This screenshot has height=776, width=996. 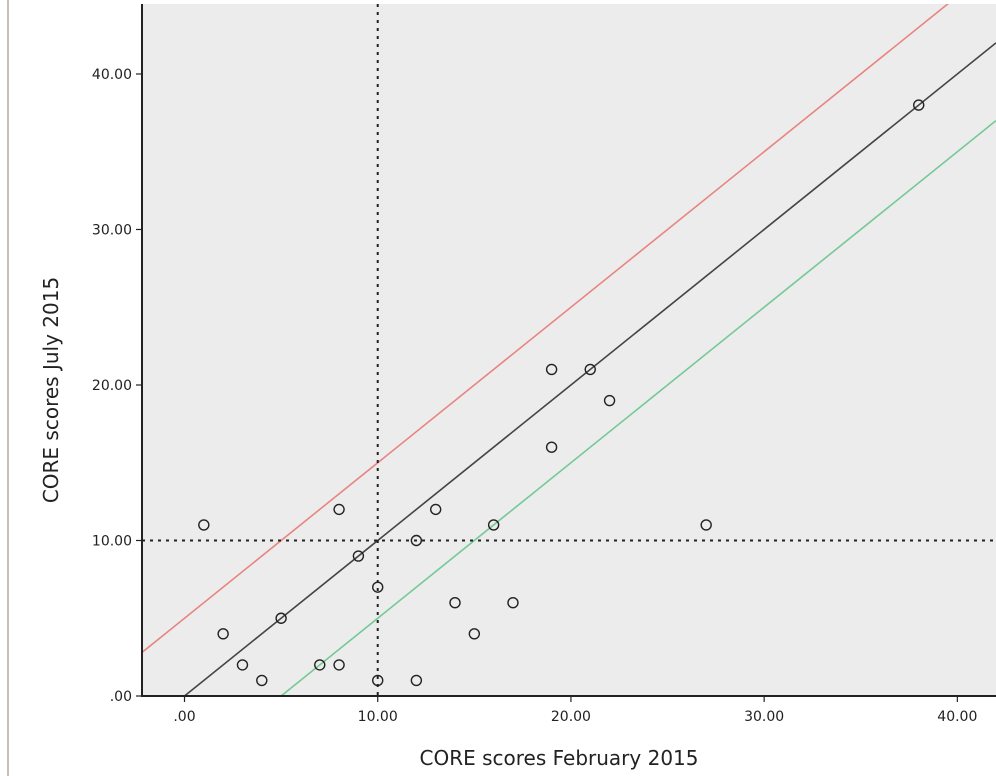 I want to click on x-tick-label: 20.00, so click(x=571, y=717).